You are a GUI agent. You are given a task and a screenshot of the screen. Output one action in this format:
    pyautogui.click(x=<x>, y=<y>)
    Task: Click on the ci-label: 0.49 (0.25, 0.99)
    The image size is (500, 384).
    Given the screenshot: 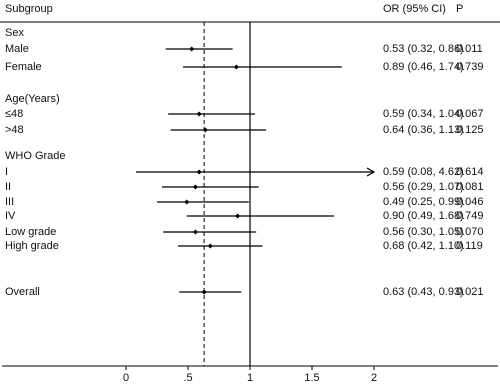 What is the action you would take?
    pyautogui.click(x=423, y=202)
    